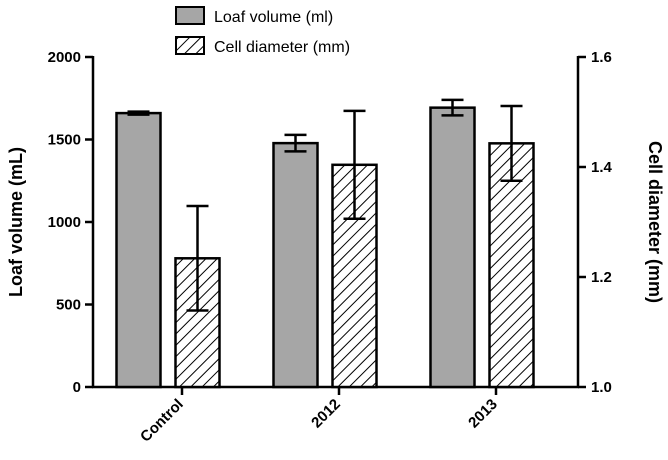  Describe the element at coordinates (77, 387) in the screenshot. I see `left-tick-label: 0` at that location.